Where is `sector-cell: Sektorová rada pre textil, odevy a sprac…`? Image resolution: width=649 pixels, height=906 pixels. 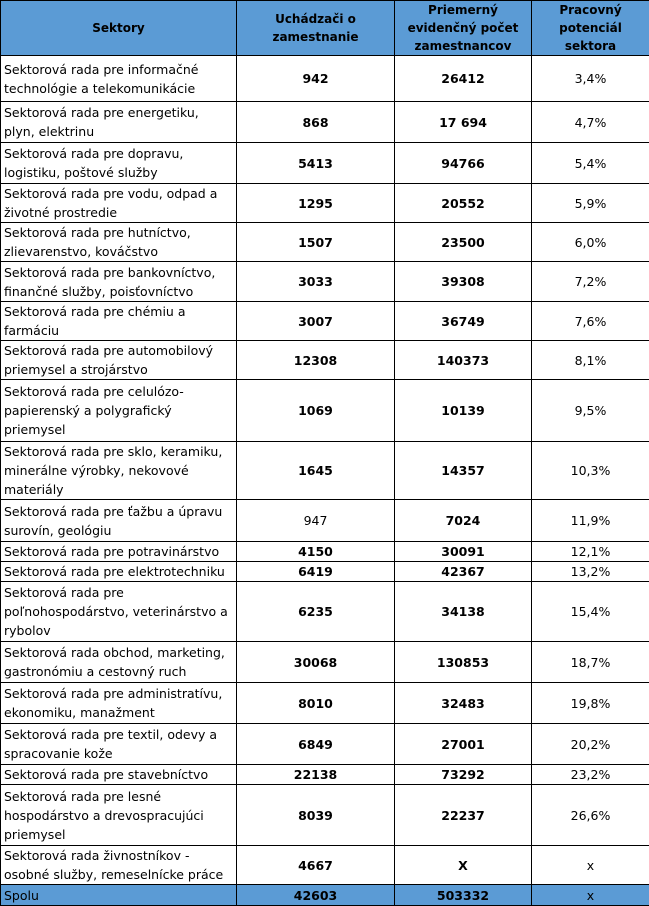 sector-cell: Sektorová rada pre textil, odevy a sprac… is located at coordinates (119, 744).